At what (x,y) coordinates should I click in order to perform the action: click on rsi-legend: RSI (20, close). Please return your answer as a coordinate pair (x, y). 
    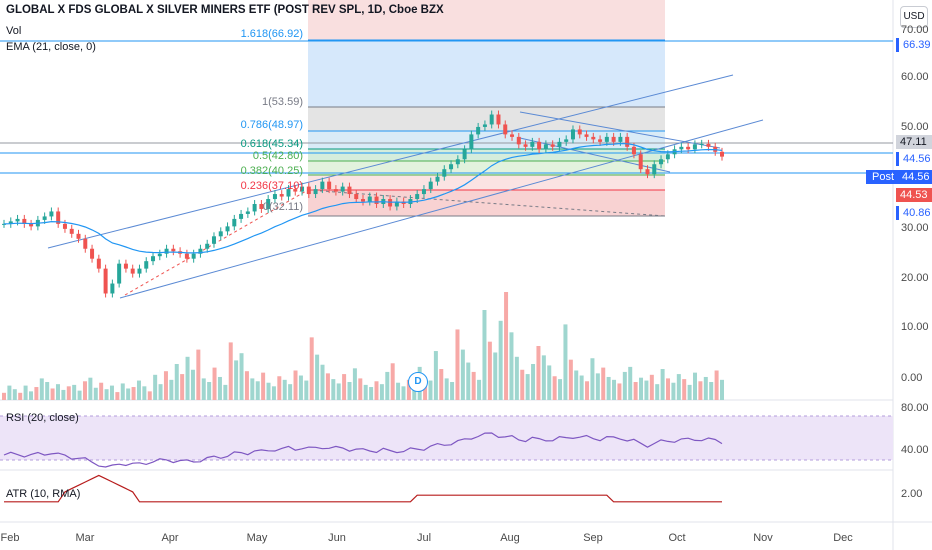
    Looking at the image, I should click on (42, 418).